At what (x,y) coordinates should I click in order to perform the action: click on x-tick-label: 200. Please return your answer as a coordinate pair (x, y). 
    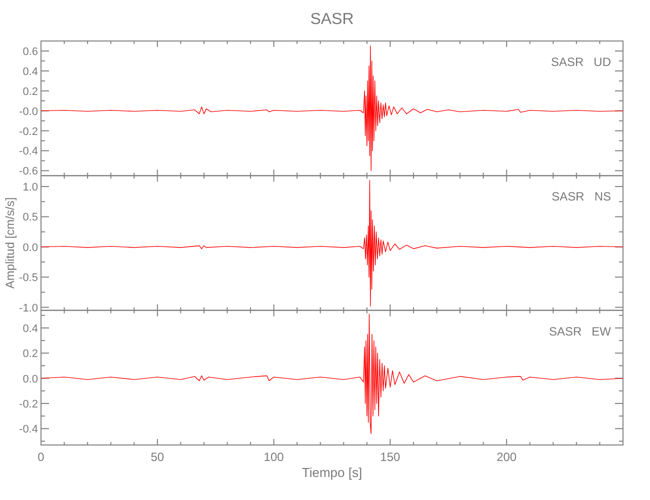
    Looking at the image, I should click on (506, 457).